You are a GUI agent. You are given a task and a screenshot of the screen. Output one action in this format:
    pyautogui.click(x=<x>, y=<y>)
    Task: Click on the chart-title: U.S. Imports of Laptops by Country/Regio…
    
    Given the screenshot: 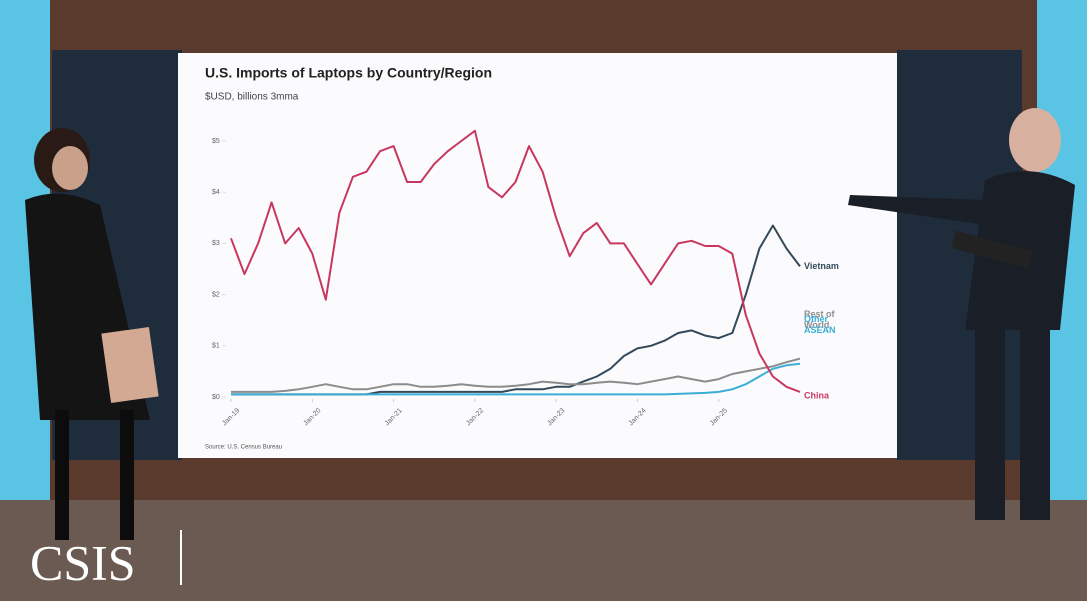 What is the action you would take?
    pyautogui.click(x=348, y=73)
    